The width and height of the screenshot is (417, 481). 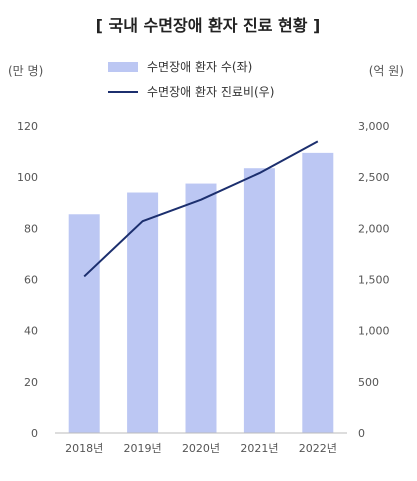 I want to click on left-tick-label: 100, so click(x=27, y=177).